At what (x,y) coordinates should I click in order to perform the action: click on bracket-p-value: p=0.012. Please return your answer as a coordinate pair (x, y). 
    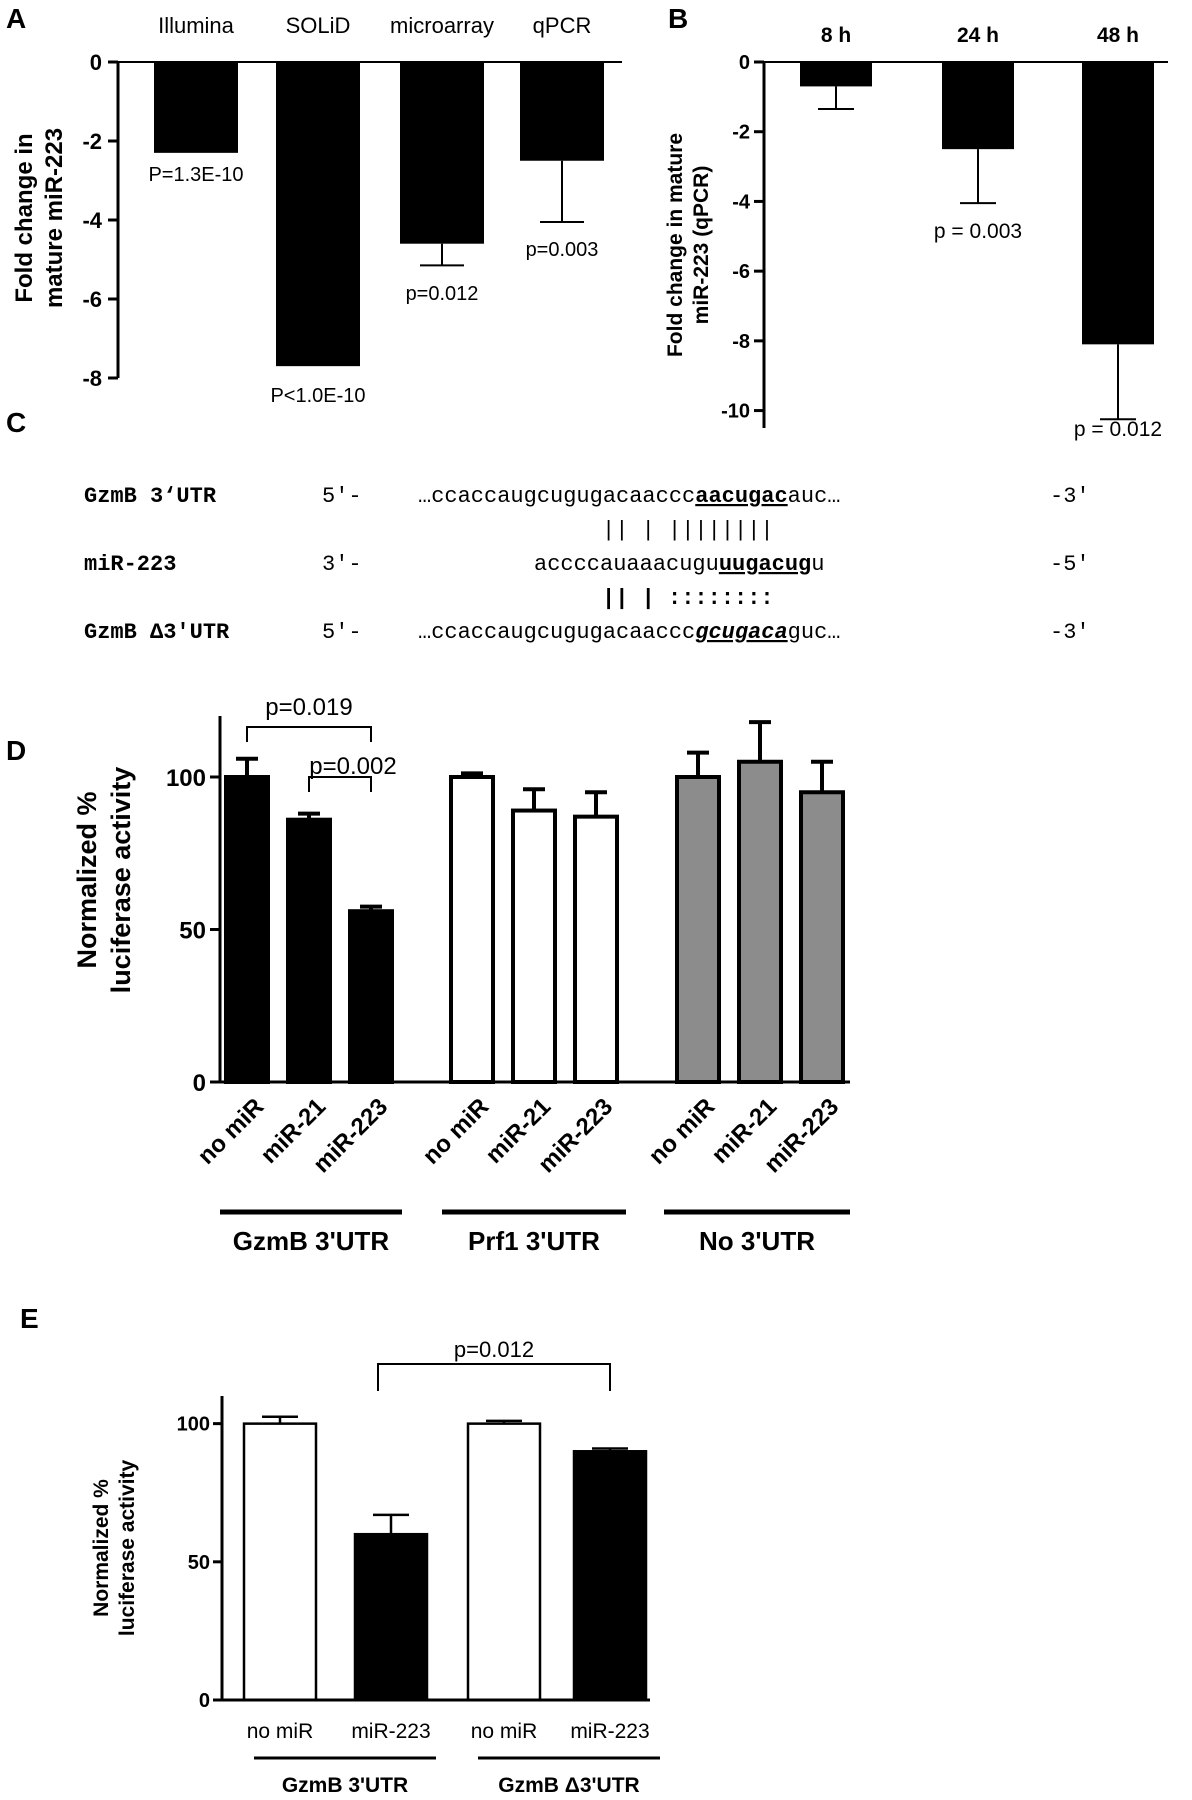
    Looking at the image, I should click on (494, 1349).